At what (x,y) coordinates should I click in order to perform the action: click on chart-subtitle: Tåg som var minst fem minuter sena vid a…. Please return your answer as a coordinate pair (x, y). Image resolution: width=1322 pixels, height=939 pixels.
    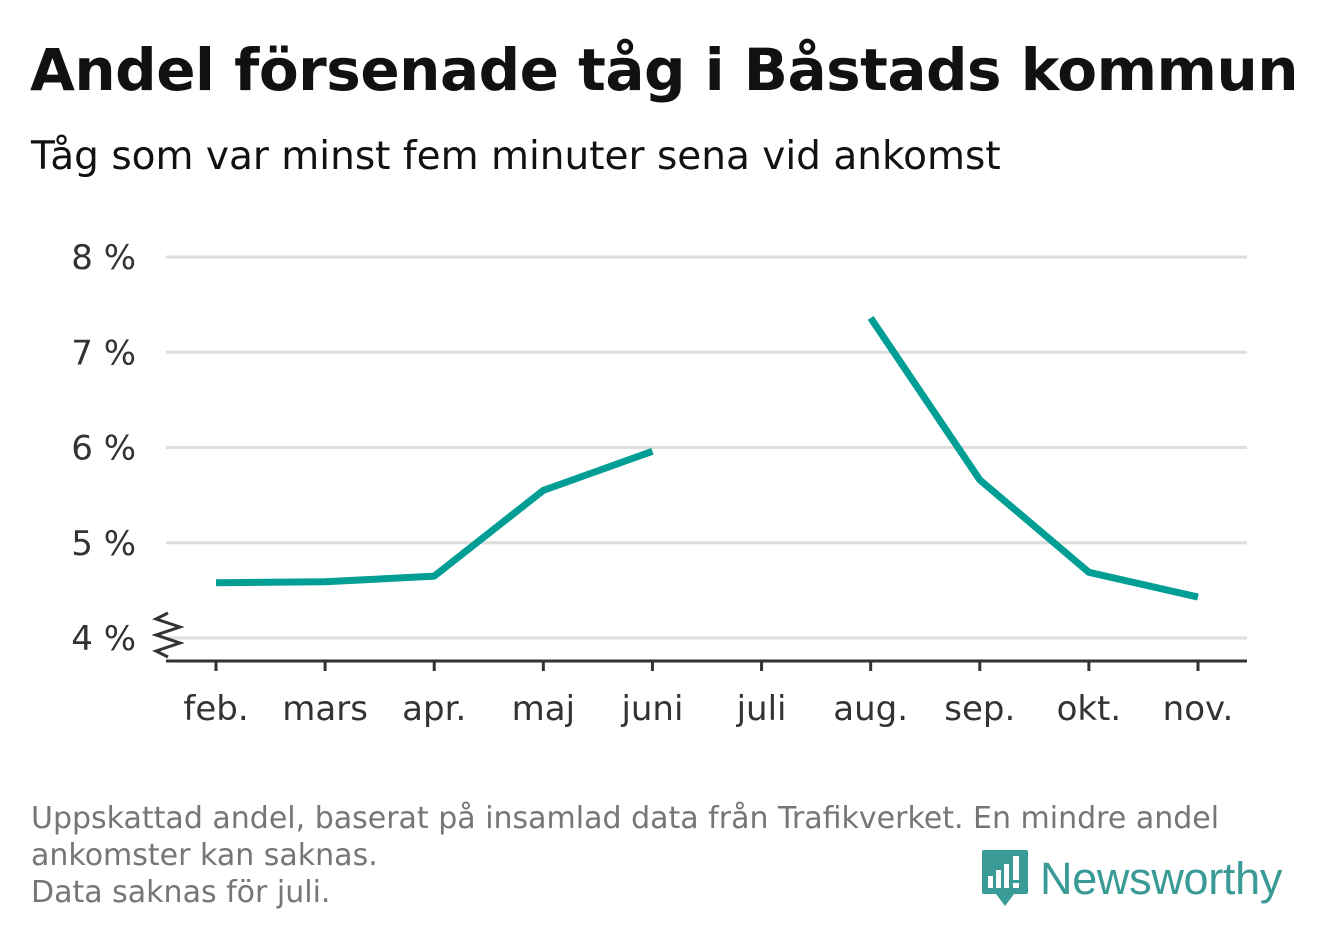
    Looking at the image, I should click on (516, 156).